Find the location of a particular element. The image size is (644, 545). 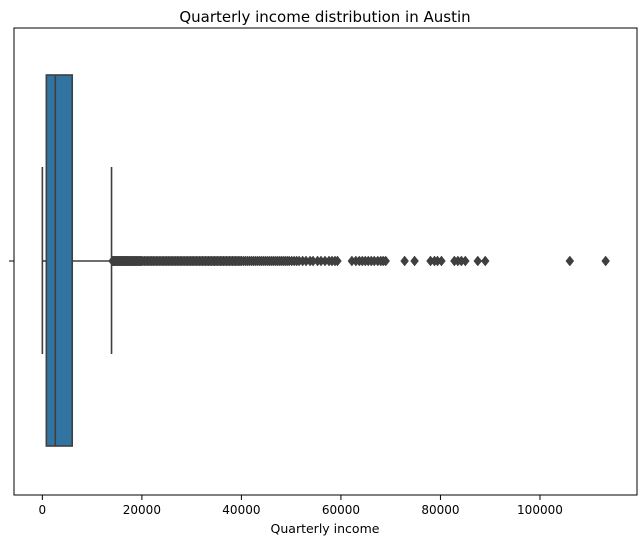

x-tick-label: 60000 is located at coordinates (341, 510).